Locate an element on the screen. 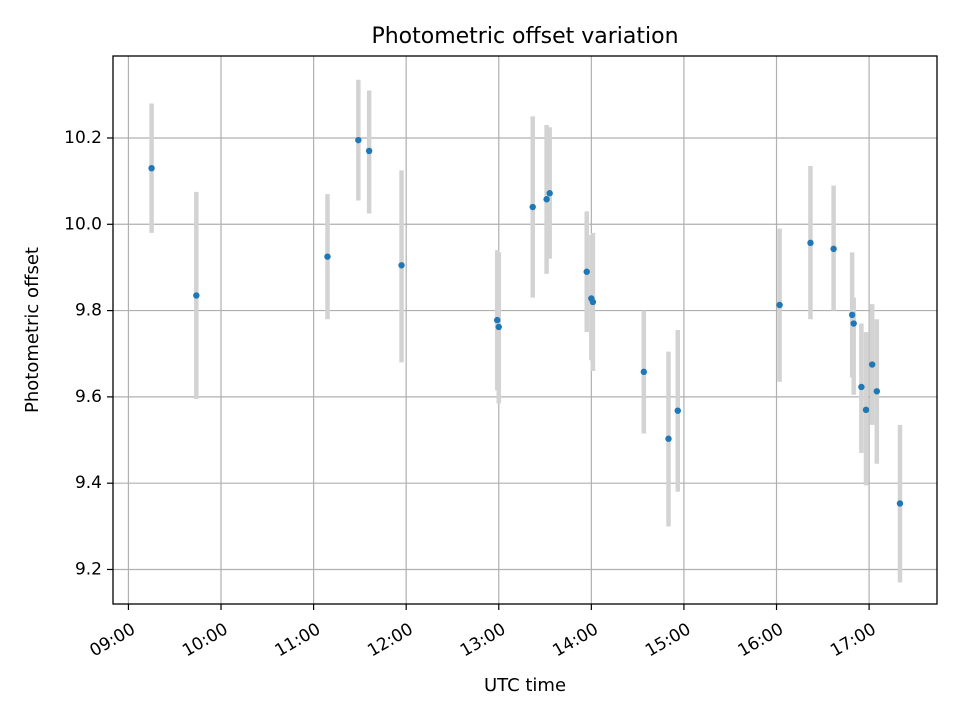 The image size is (960, 720). y-axis-ticks: 9.2 9.4 9.6 9.8 10.0 10.2 is located at coordinates (88, 353).